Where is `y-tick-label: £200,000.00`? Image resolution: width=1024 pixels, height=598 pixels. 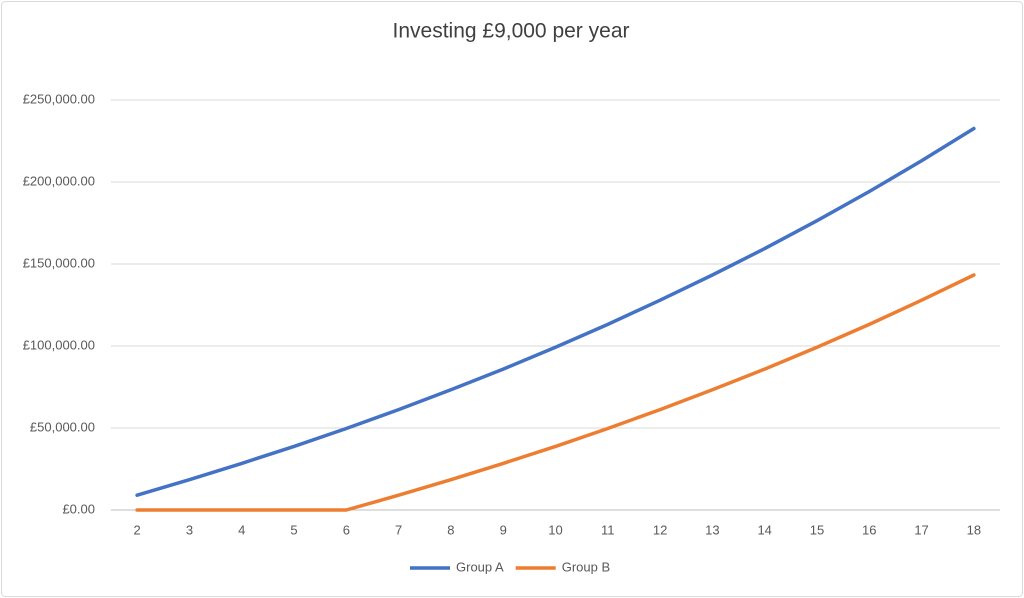 y-tick-label: £200,000.00 is located at coordinates (59, 180).